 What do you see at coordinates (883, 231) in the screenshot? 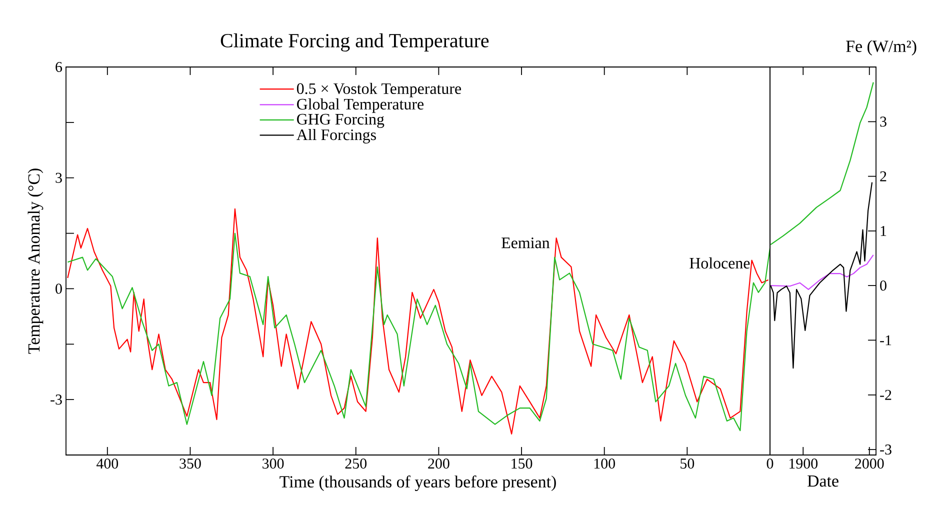
I see `y-tick-label: 1` at bounding box center [883, 231].